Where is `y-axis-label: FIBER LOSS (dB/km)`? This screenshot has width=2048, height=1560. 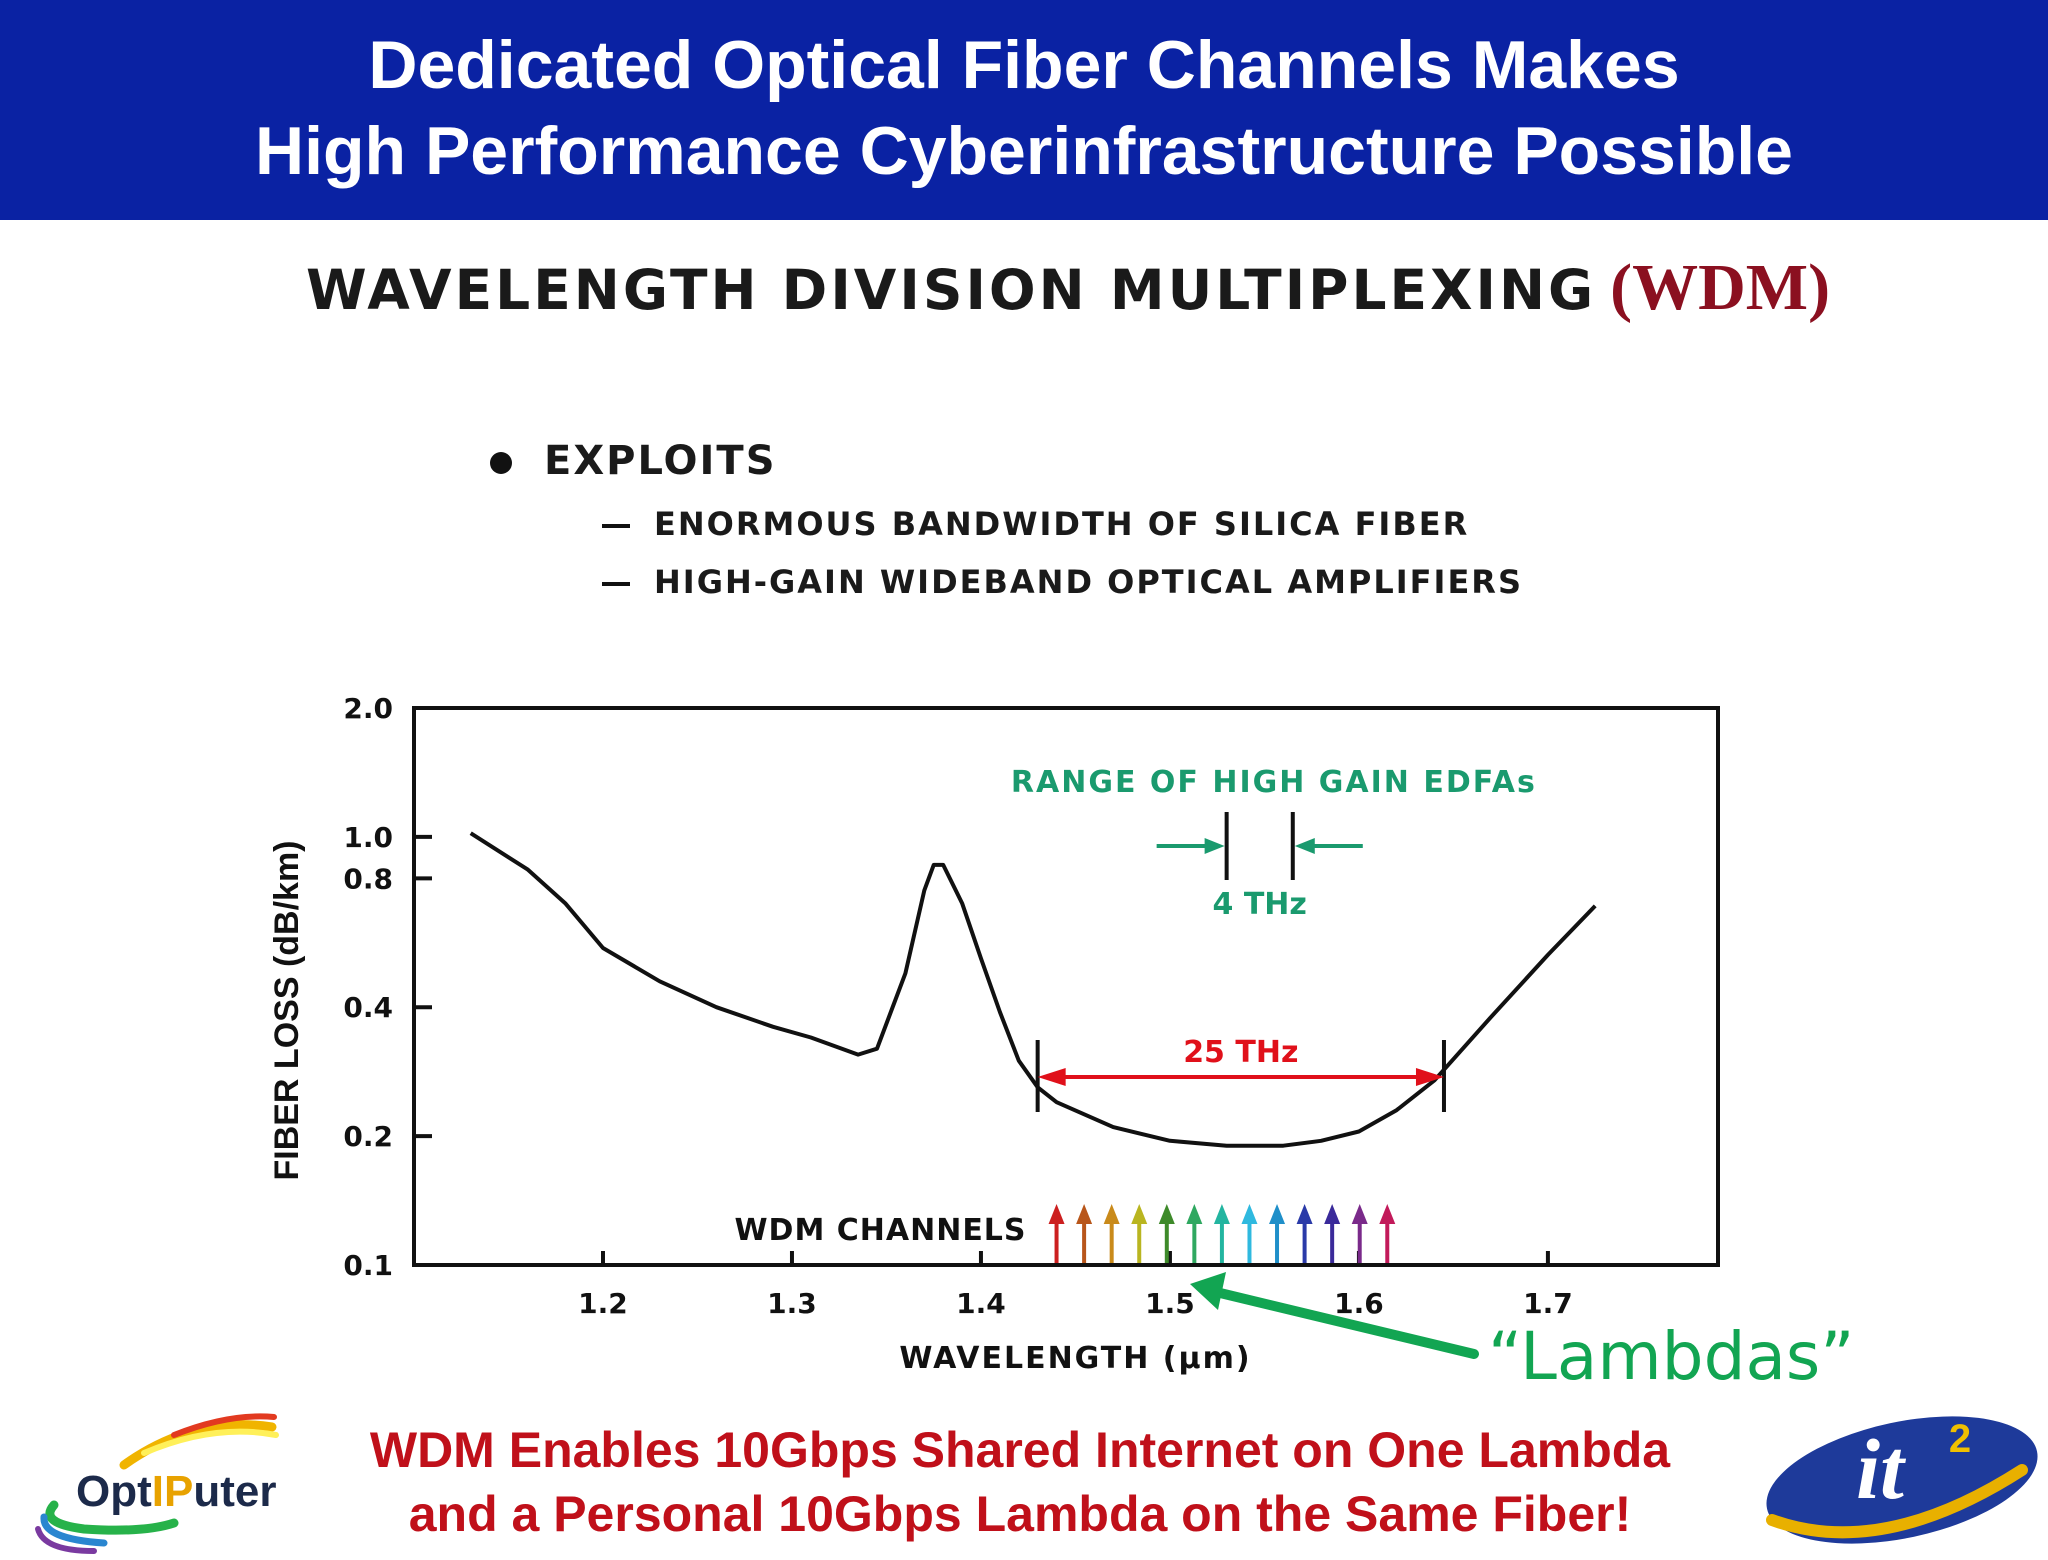 y-axis-label: FIBER LOSS (dB/km) is located at coordinates (287, 1010).